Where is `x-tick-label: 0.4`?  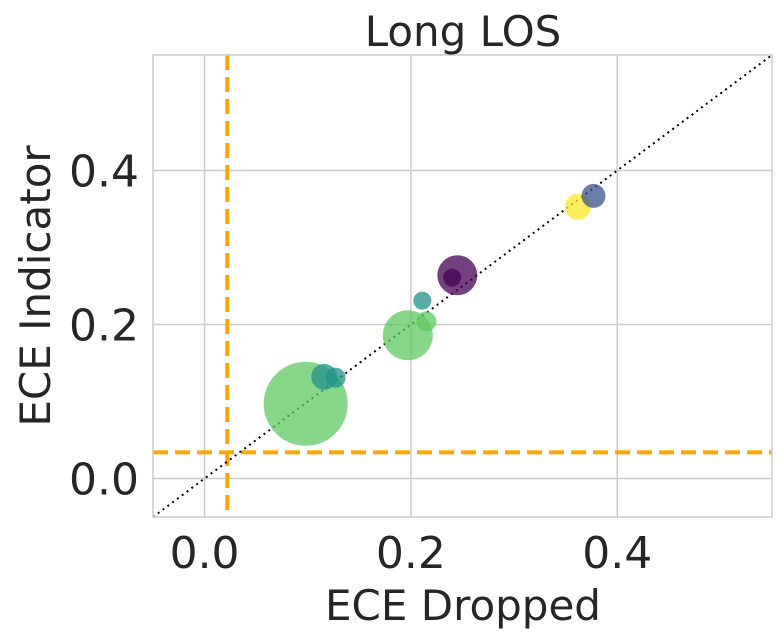
x-tick-label: 0.4 is located at coordinates (617, 553).